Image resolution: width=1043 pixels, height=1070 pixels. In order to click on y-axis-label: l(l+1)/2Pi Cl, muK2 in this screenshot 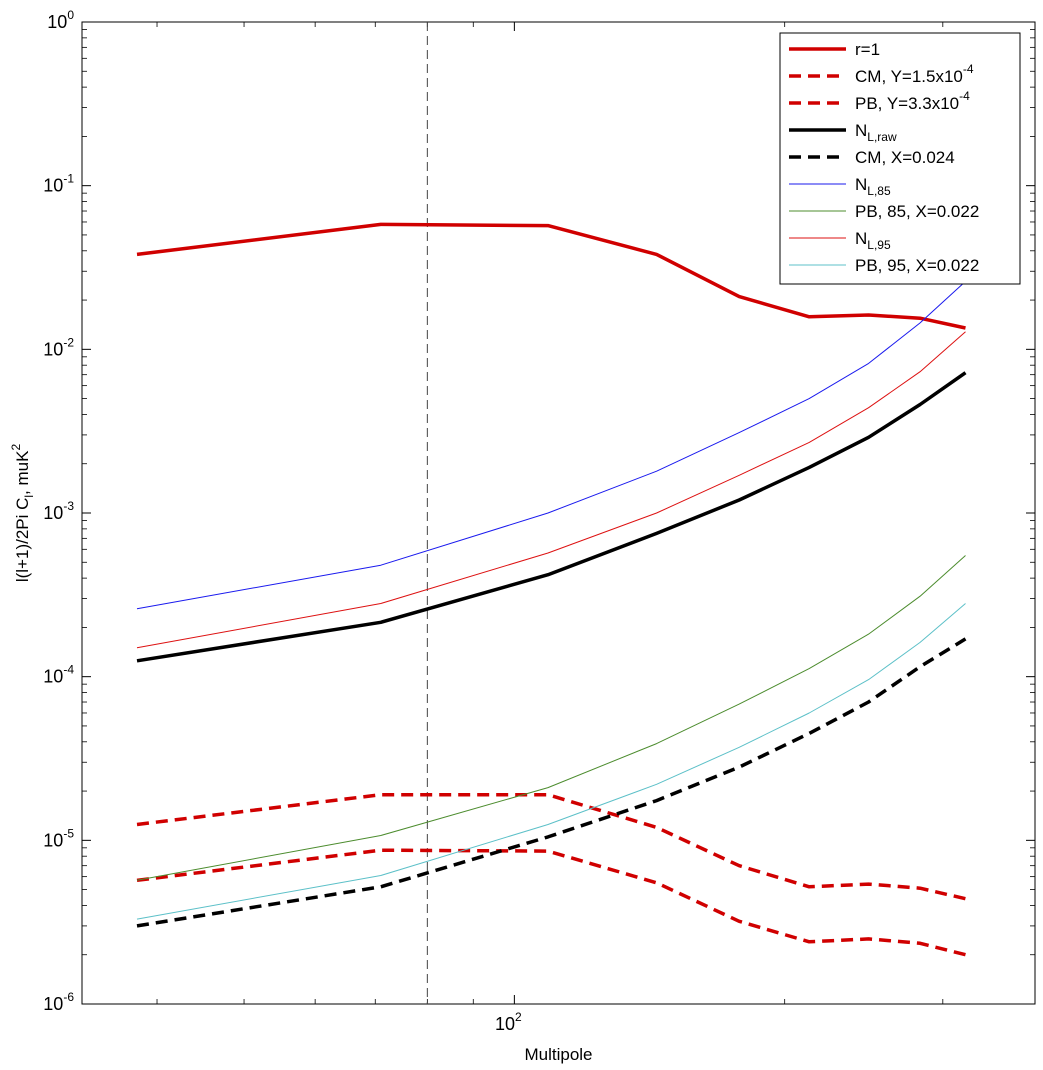, I will do `click(22, 513)`.